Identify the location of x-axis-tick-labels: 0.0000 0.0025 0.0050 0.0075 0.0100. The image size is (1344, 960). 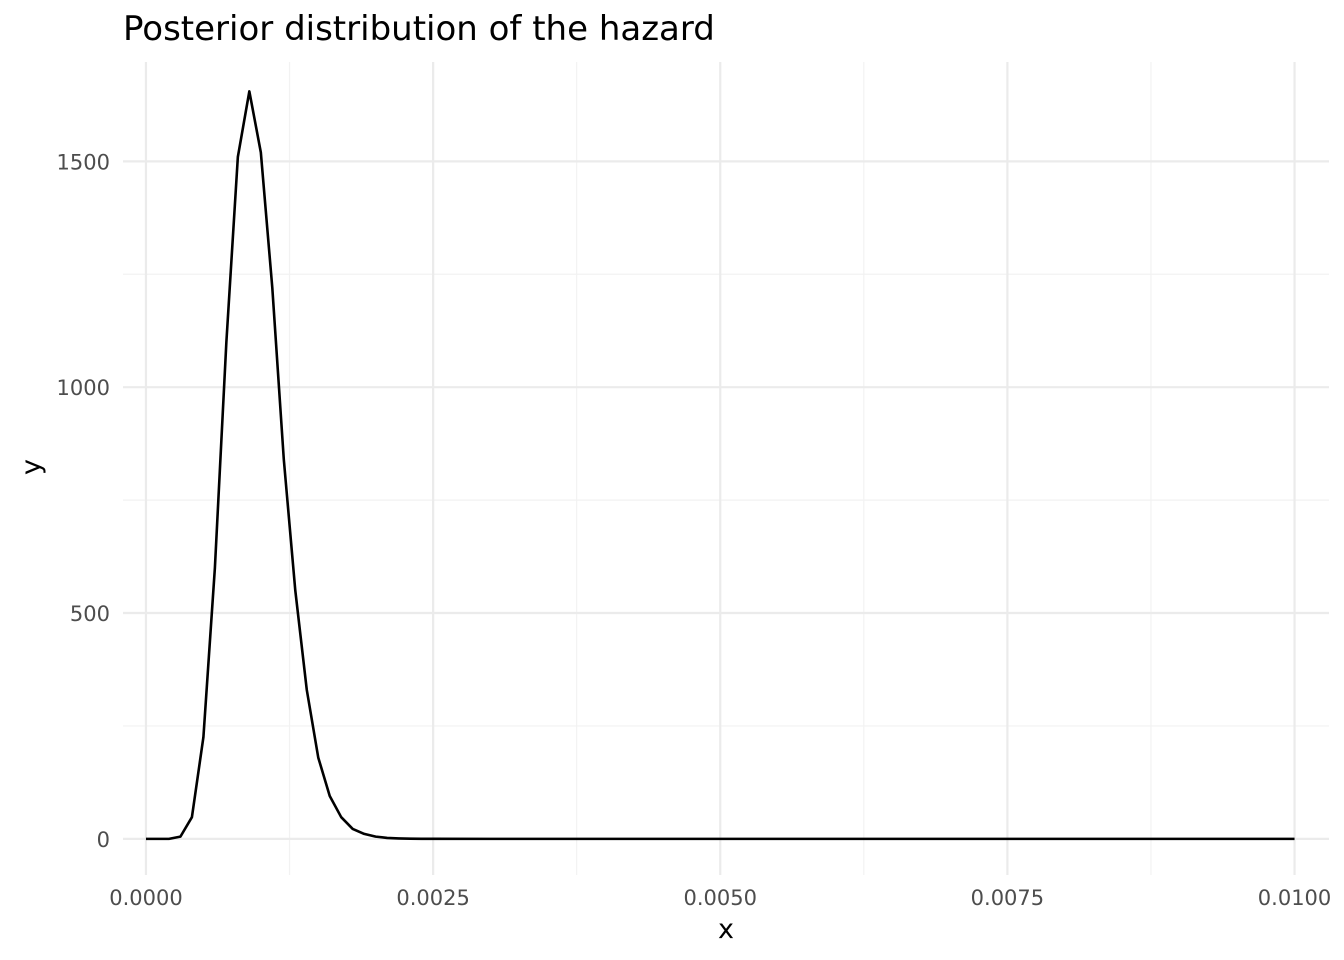
(720, 898).